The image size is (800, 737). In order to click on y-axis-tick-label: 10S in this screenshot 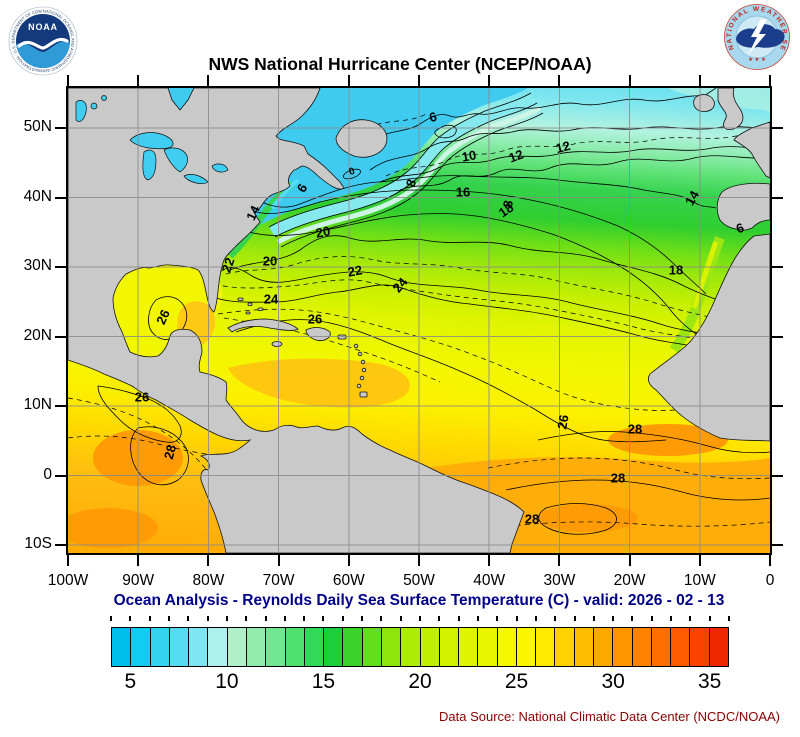, I will do `click(38, 543)`.